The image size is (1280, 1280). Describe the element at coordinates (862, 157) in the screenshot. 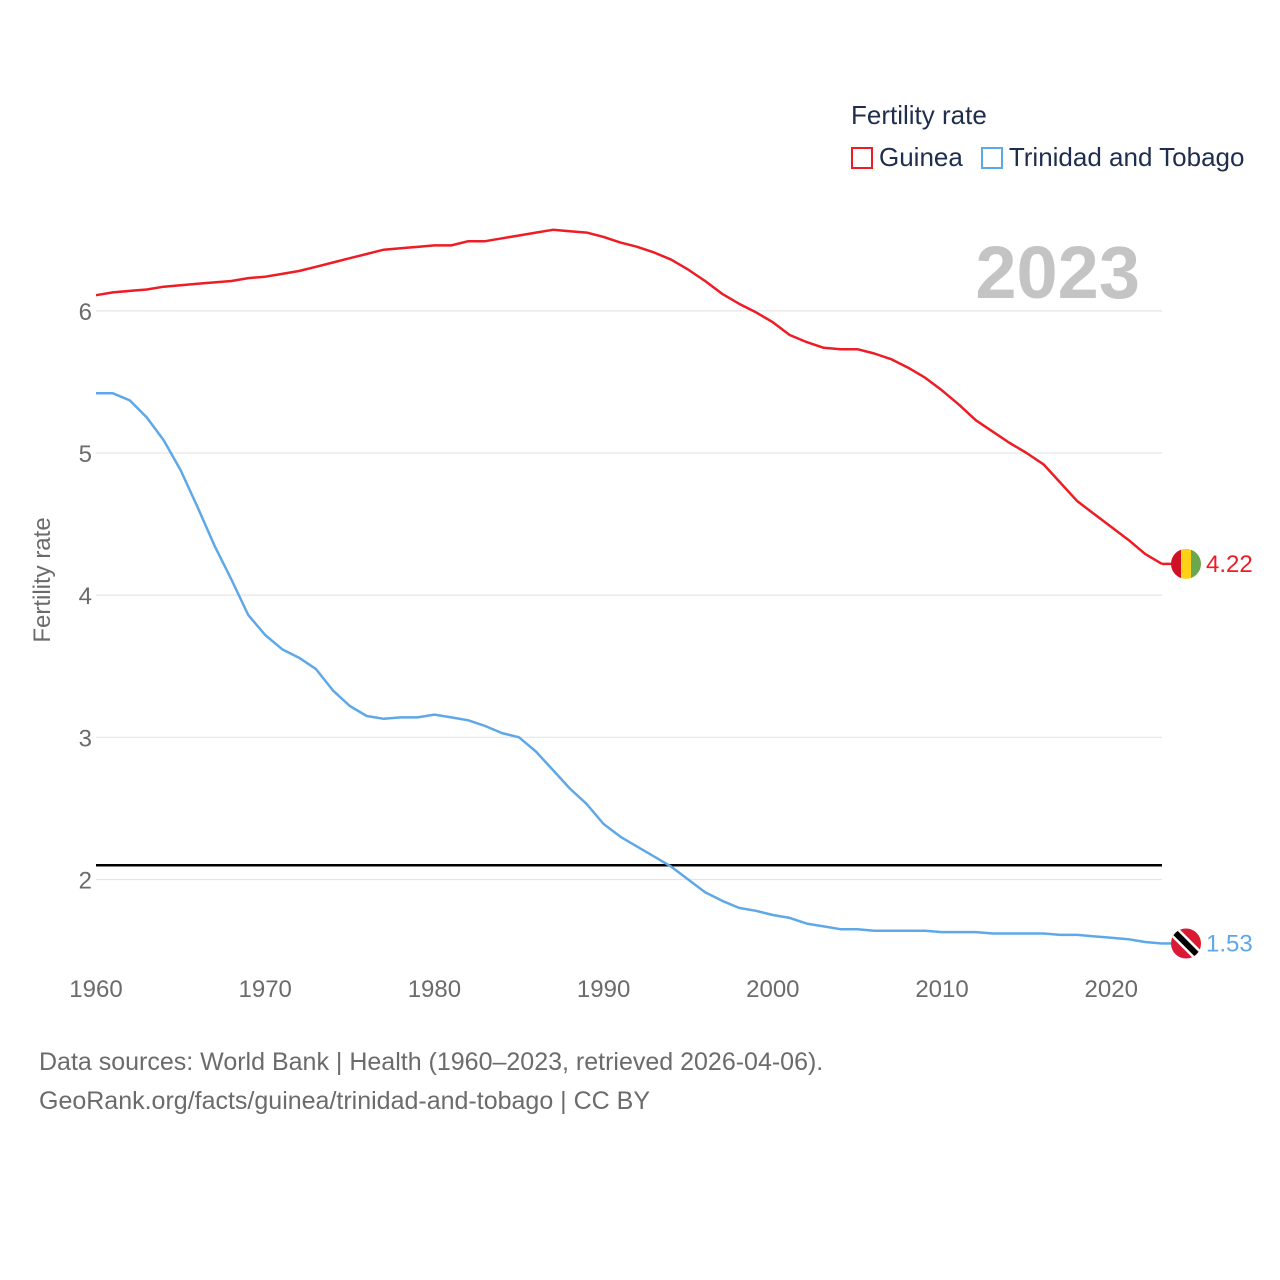

I see `legend-swatch-guinea` at that location.